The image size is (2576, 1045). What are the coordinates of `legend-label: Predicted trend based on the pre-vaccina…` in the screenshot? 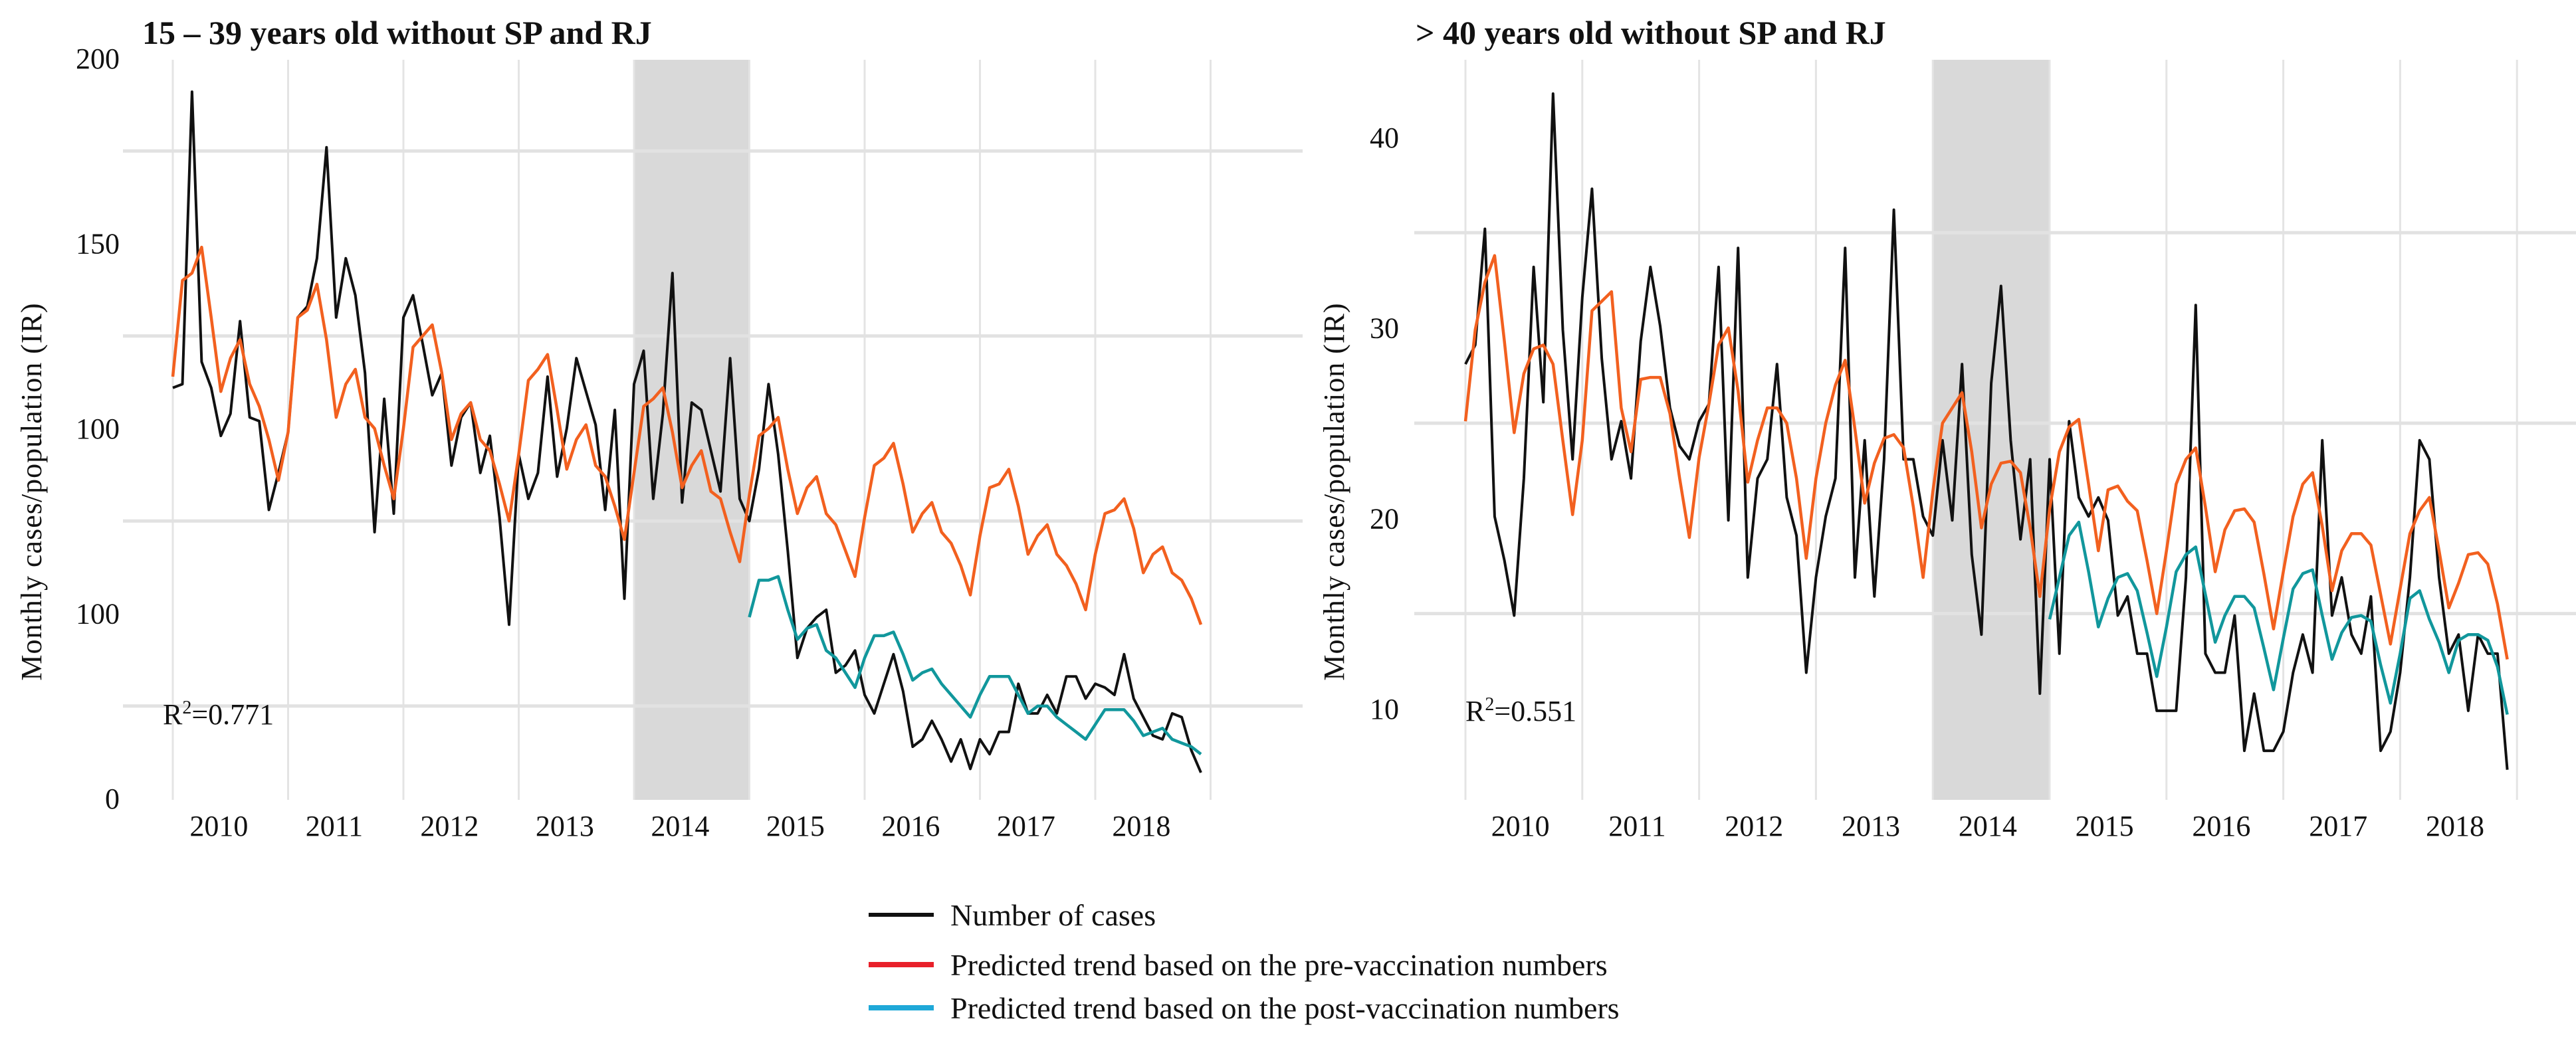 It's located at (1279, 965).